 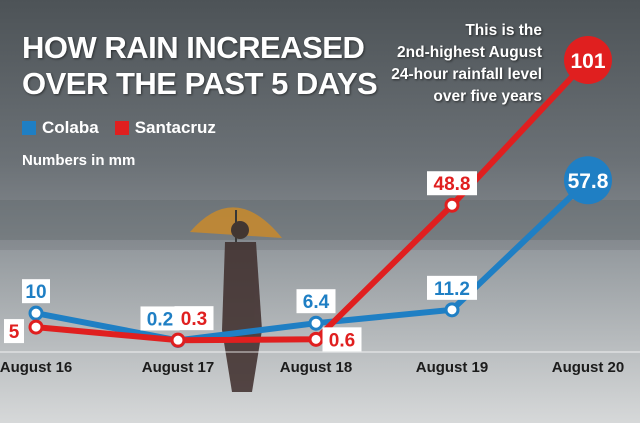 What do you see at coordinates (503, 30) in the screenshot?
I see `annotation-line-1: This is the` at bounding box center [503, 30].